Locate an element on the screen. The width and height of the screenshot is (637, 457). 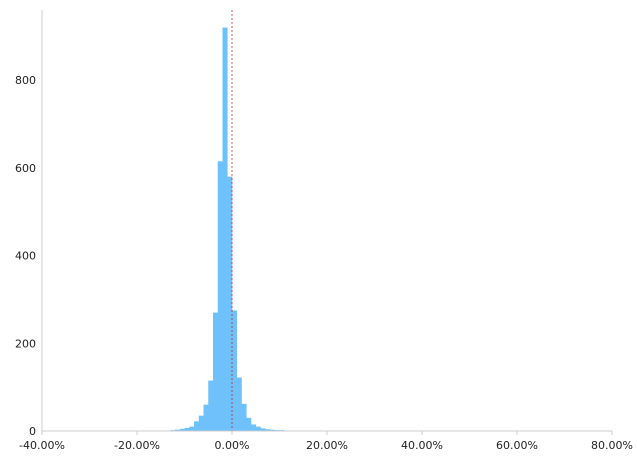
y-tick-label: 800 is located at coordinates (25, 80).